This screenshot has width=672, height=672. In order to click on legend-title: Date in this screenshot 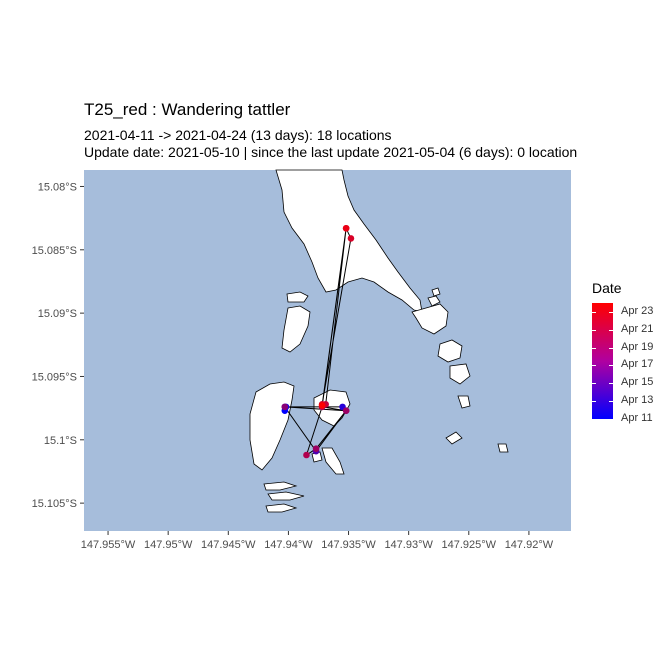, I will do `click(607, 288)`.